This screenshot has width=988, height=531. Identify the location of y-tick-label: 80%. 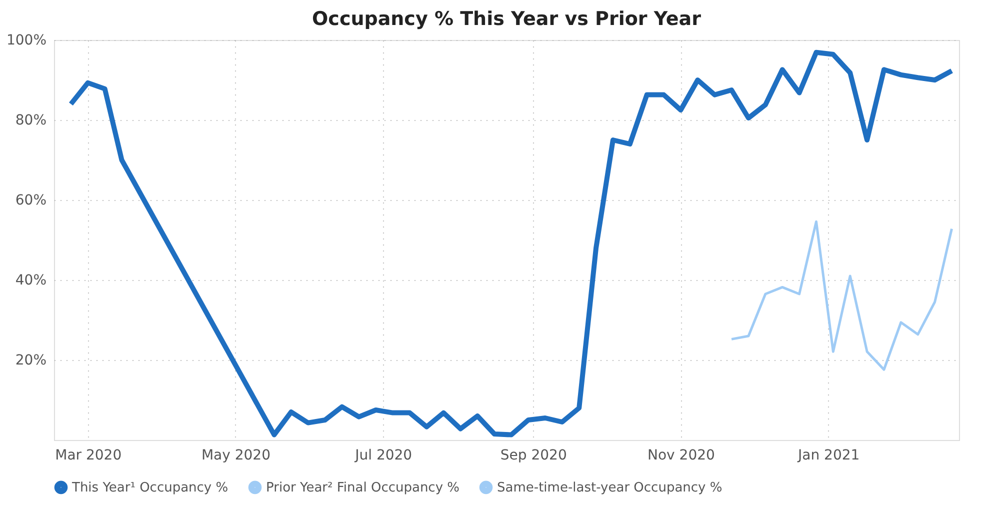
(30, 120).